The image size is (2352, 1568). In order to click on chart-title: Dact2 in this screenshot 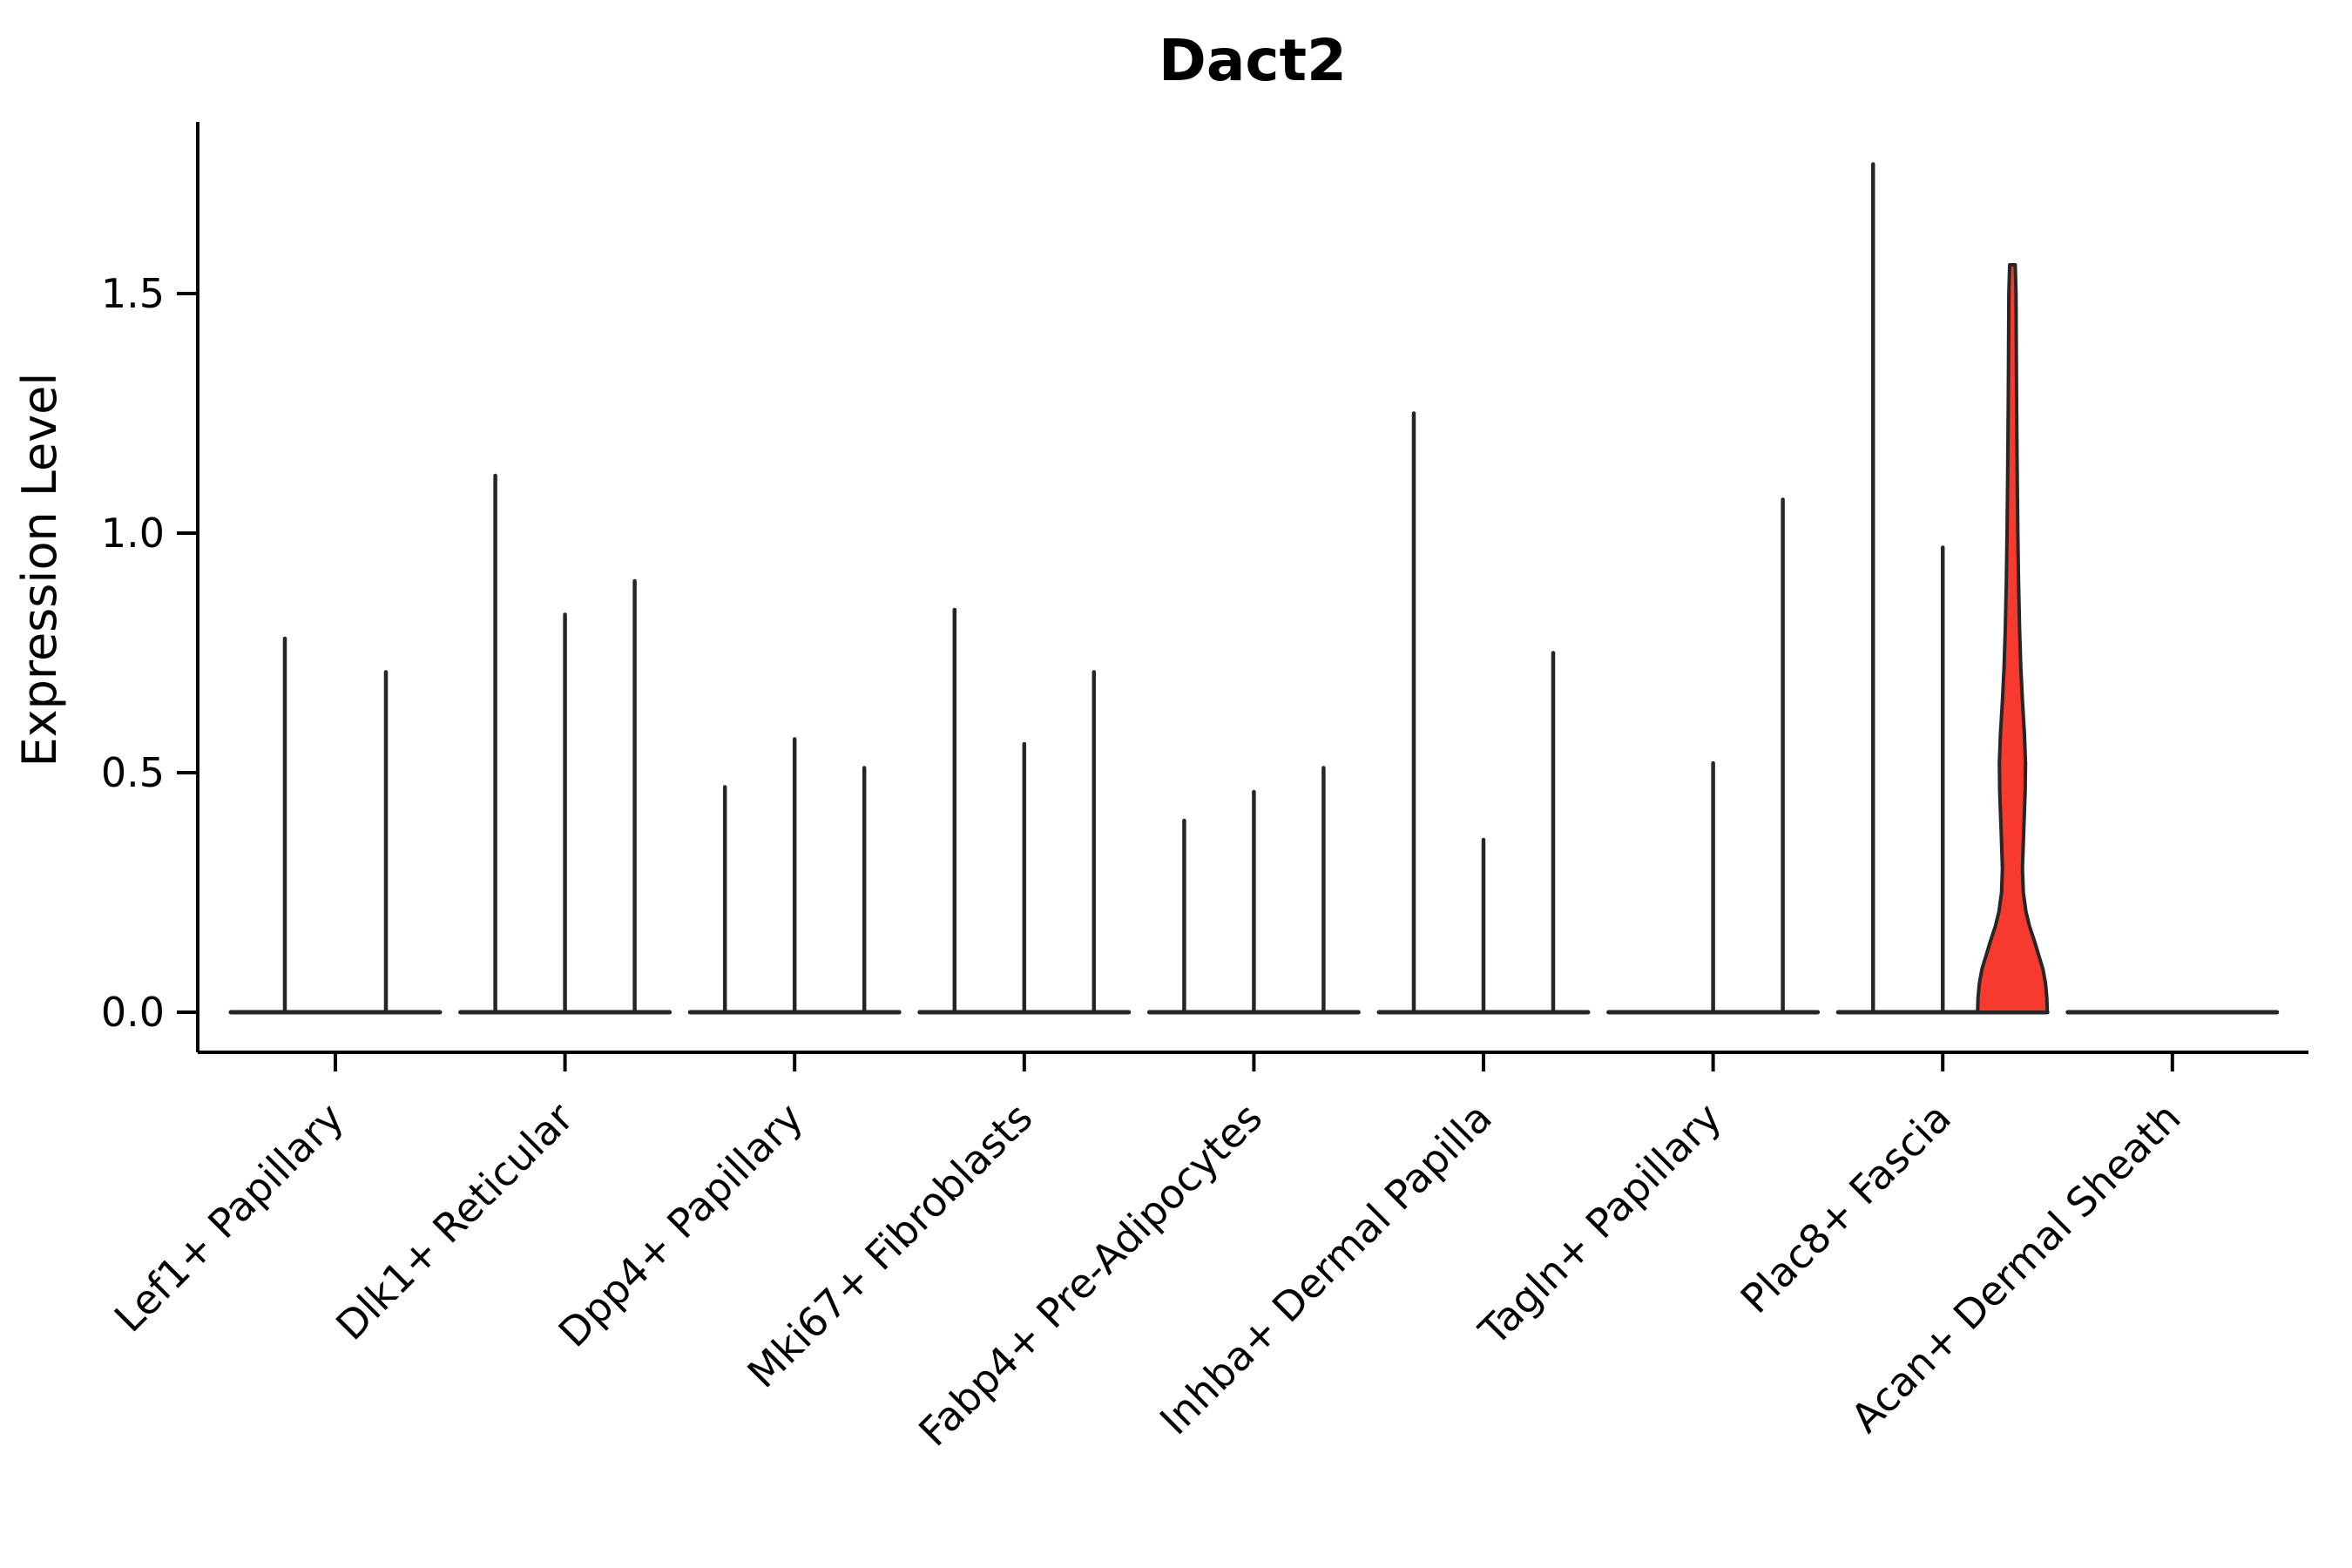, I will do `click(1253, 61)`.